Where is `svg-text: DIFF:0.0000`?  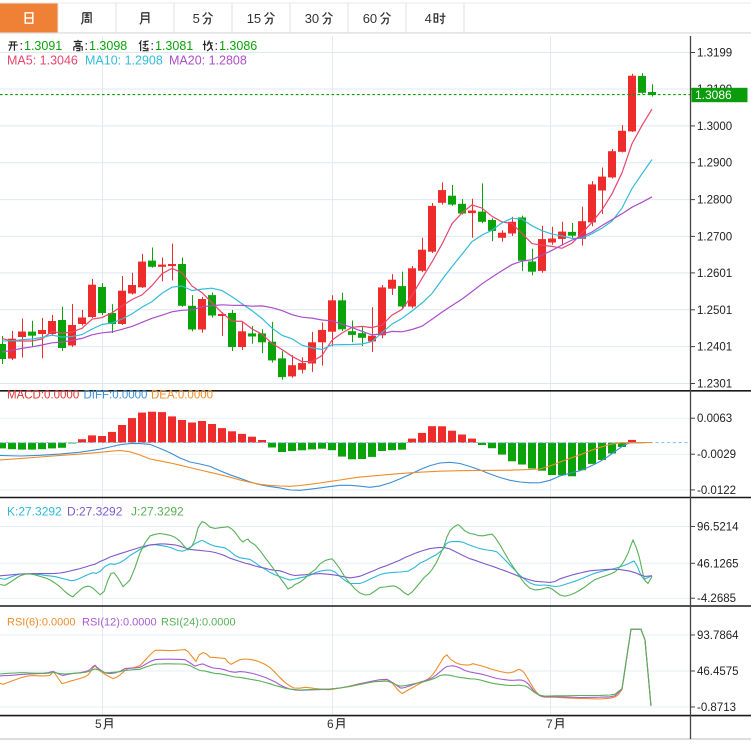
svg-text: DIFF:0.0000 is located at coordinates (116, 396).